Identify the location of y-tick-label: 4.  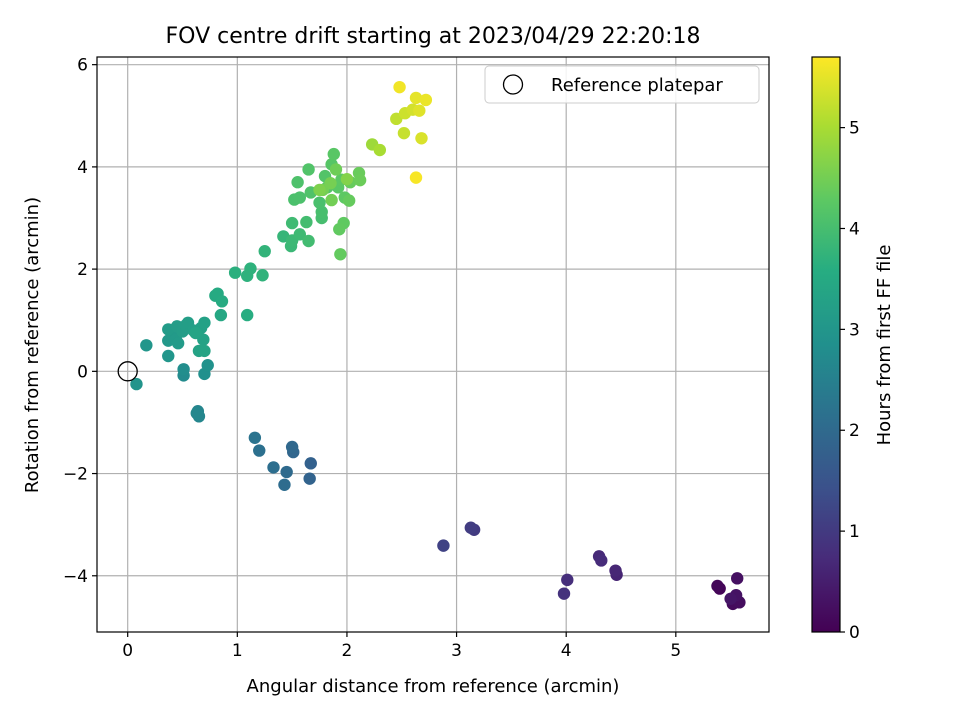
(82, 168).